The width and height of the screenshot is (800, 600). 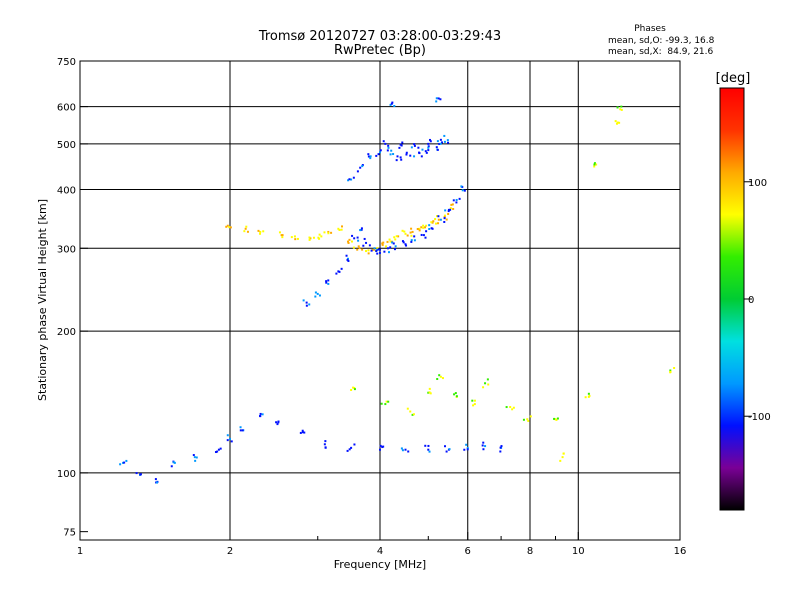 What do you see at coordinates (757, 300) in the screenshot?
I see `colorbar-ticks: 100 0 -100` at bounding box center [757, 300].